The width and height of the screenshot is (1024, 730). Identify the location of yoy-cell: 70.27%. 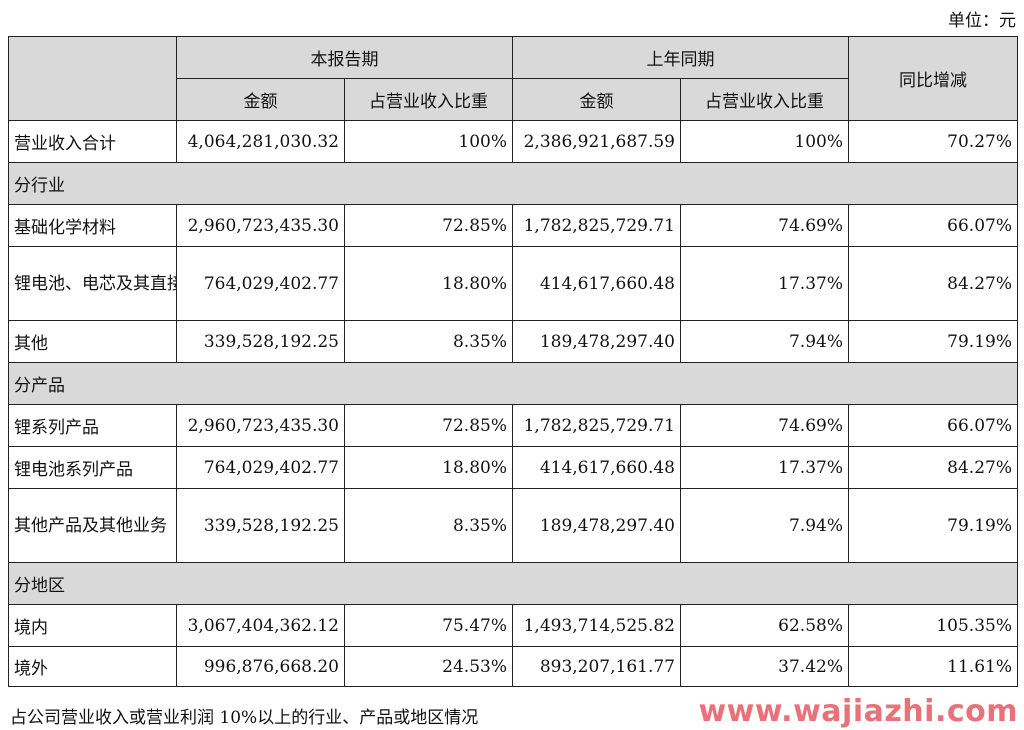
(933, 141).